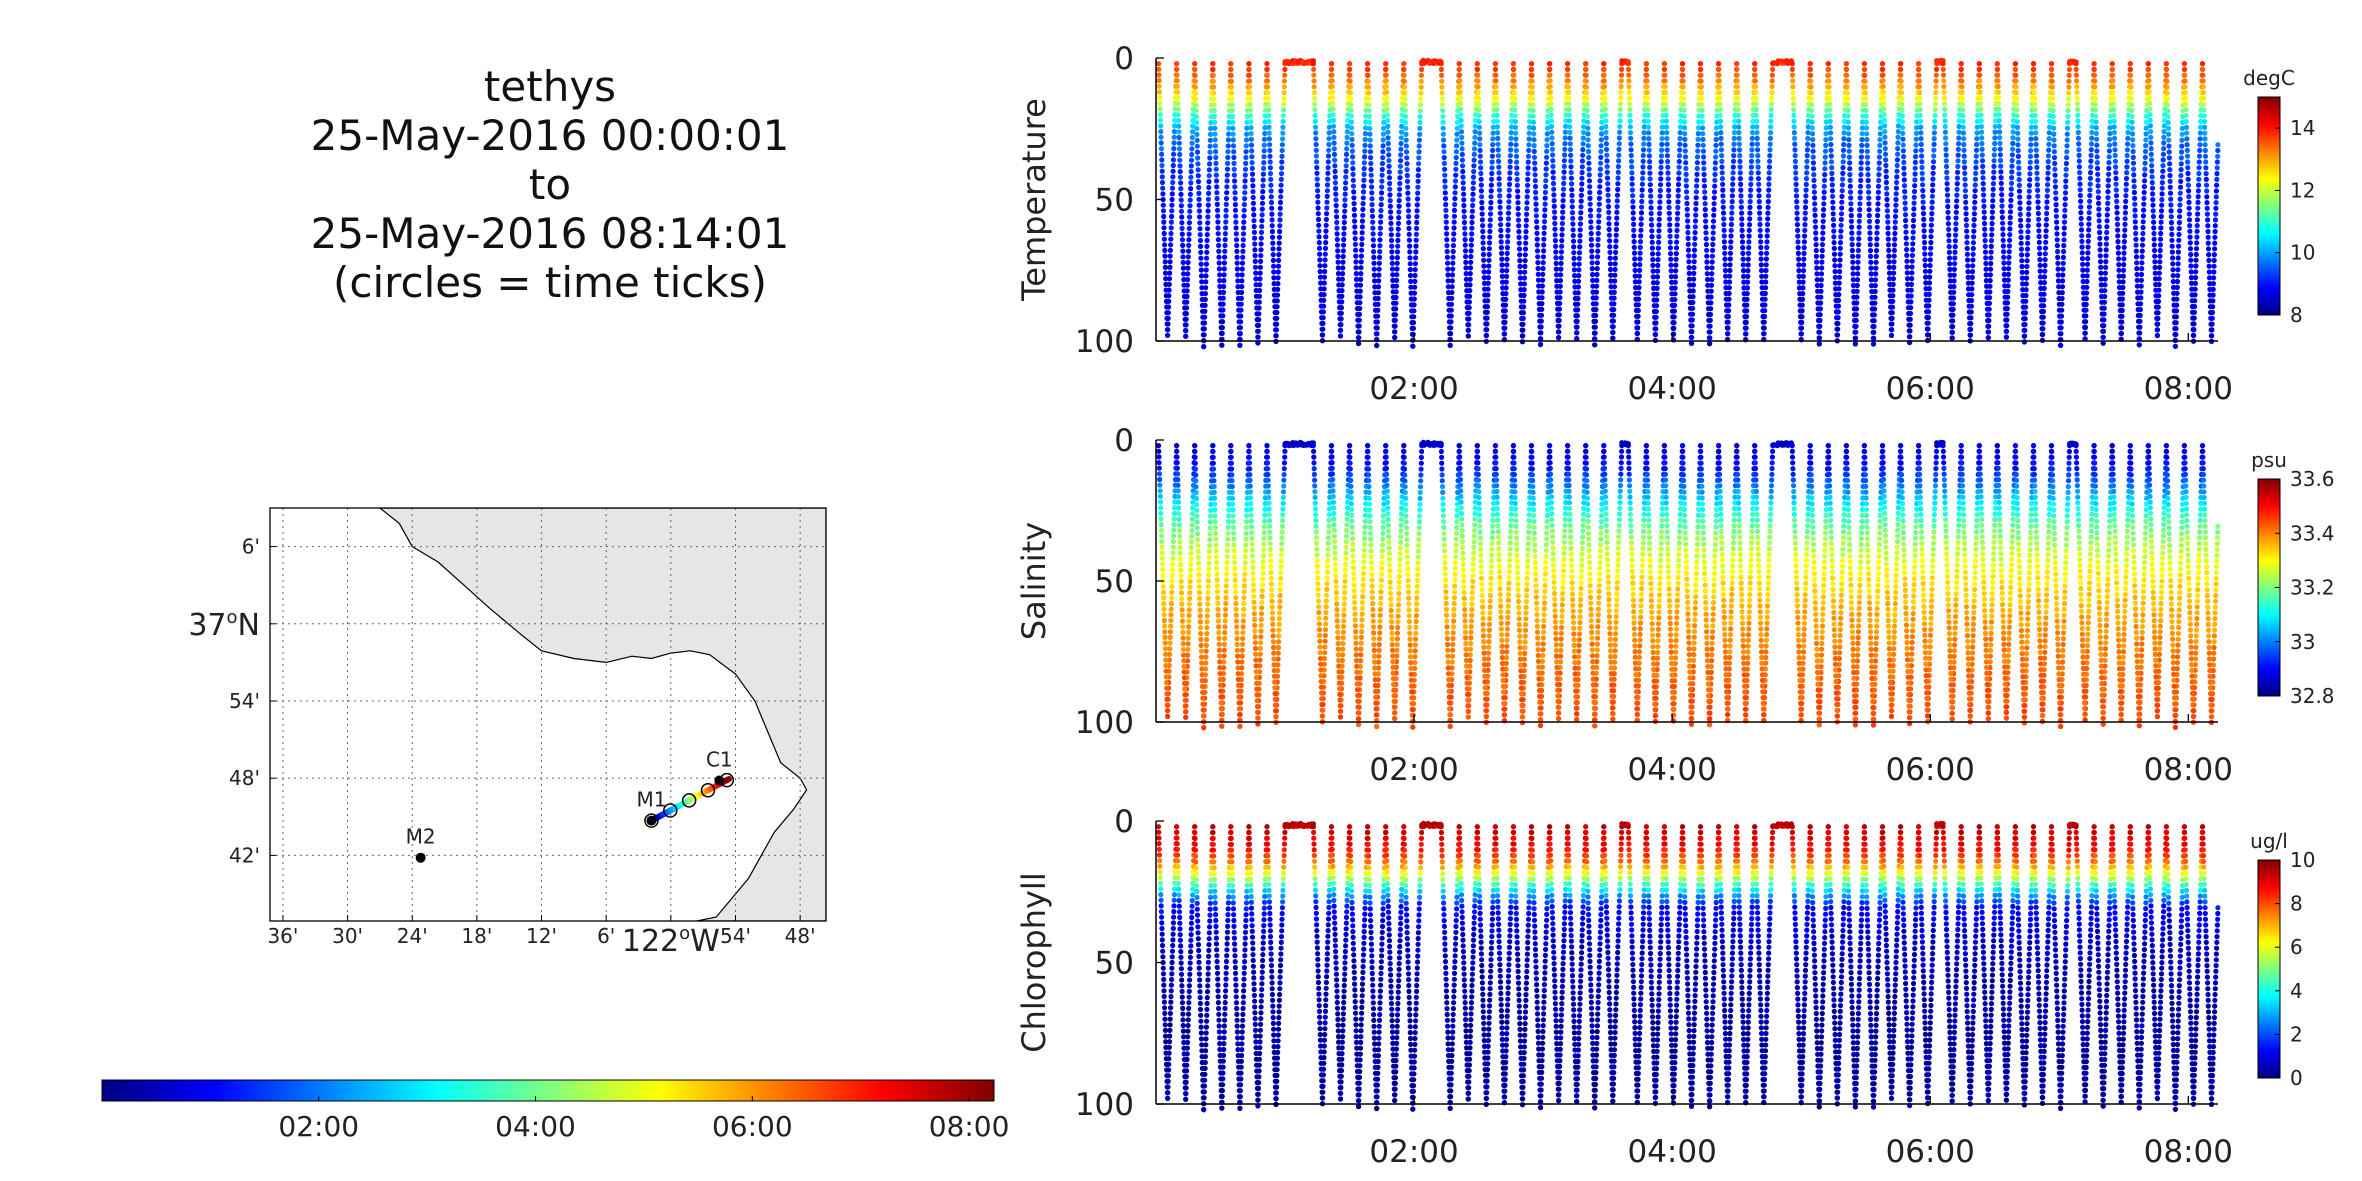 This screenshot has height=1181, width=2362. What do you see at coordinates (541, 936) in the screenshot?
I see `map-lon-tick-label: 12'` at bounding box center [541, 936].